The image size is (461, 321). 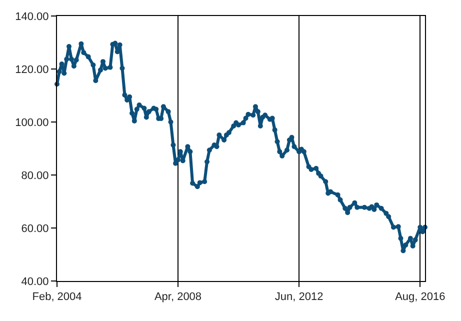 I want to click on x-tick-label: Apr, 2008, so click(x=178, y=297).